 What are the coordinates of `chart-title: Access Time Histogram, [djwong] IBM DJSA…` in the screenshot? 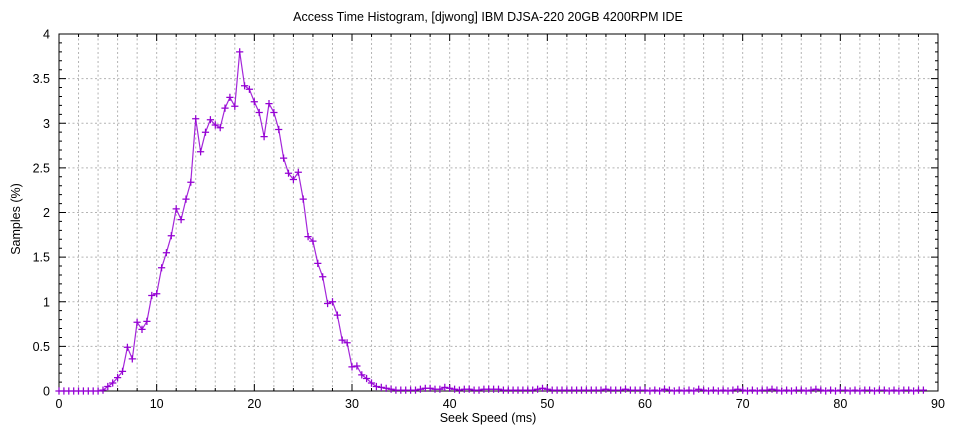 It's located at (488, 17).